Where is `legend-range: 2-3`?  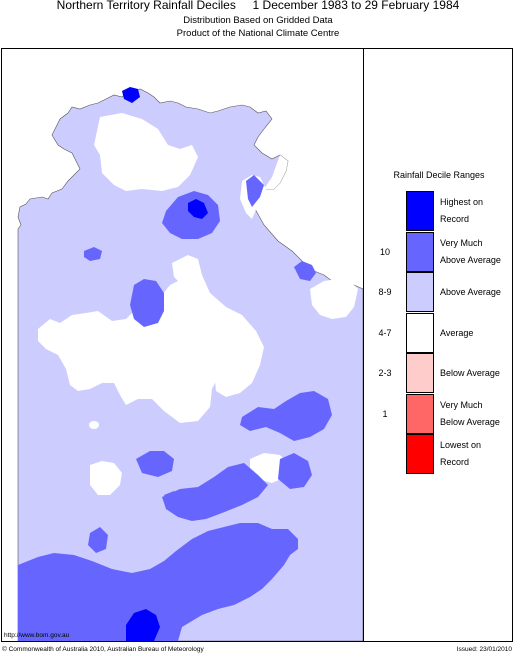 legend-range: 2-3 is located at coordinates (385, 373).